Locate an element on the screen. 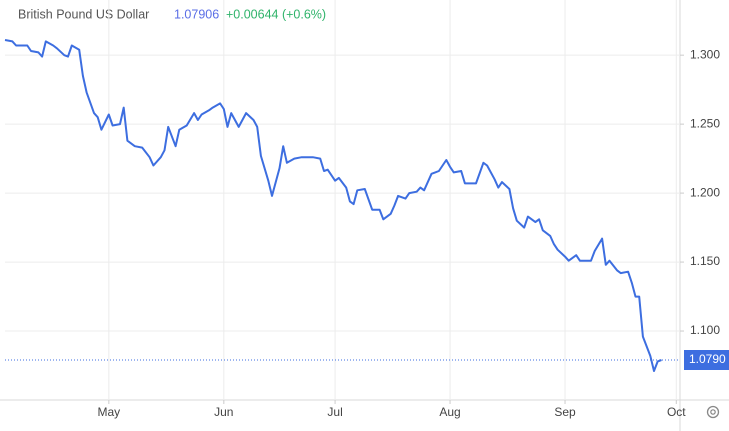  last-price: 1.07906 is located at coordinates (196, 14).